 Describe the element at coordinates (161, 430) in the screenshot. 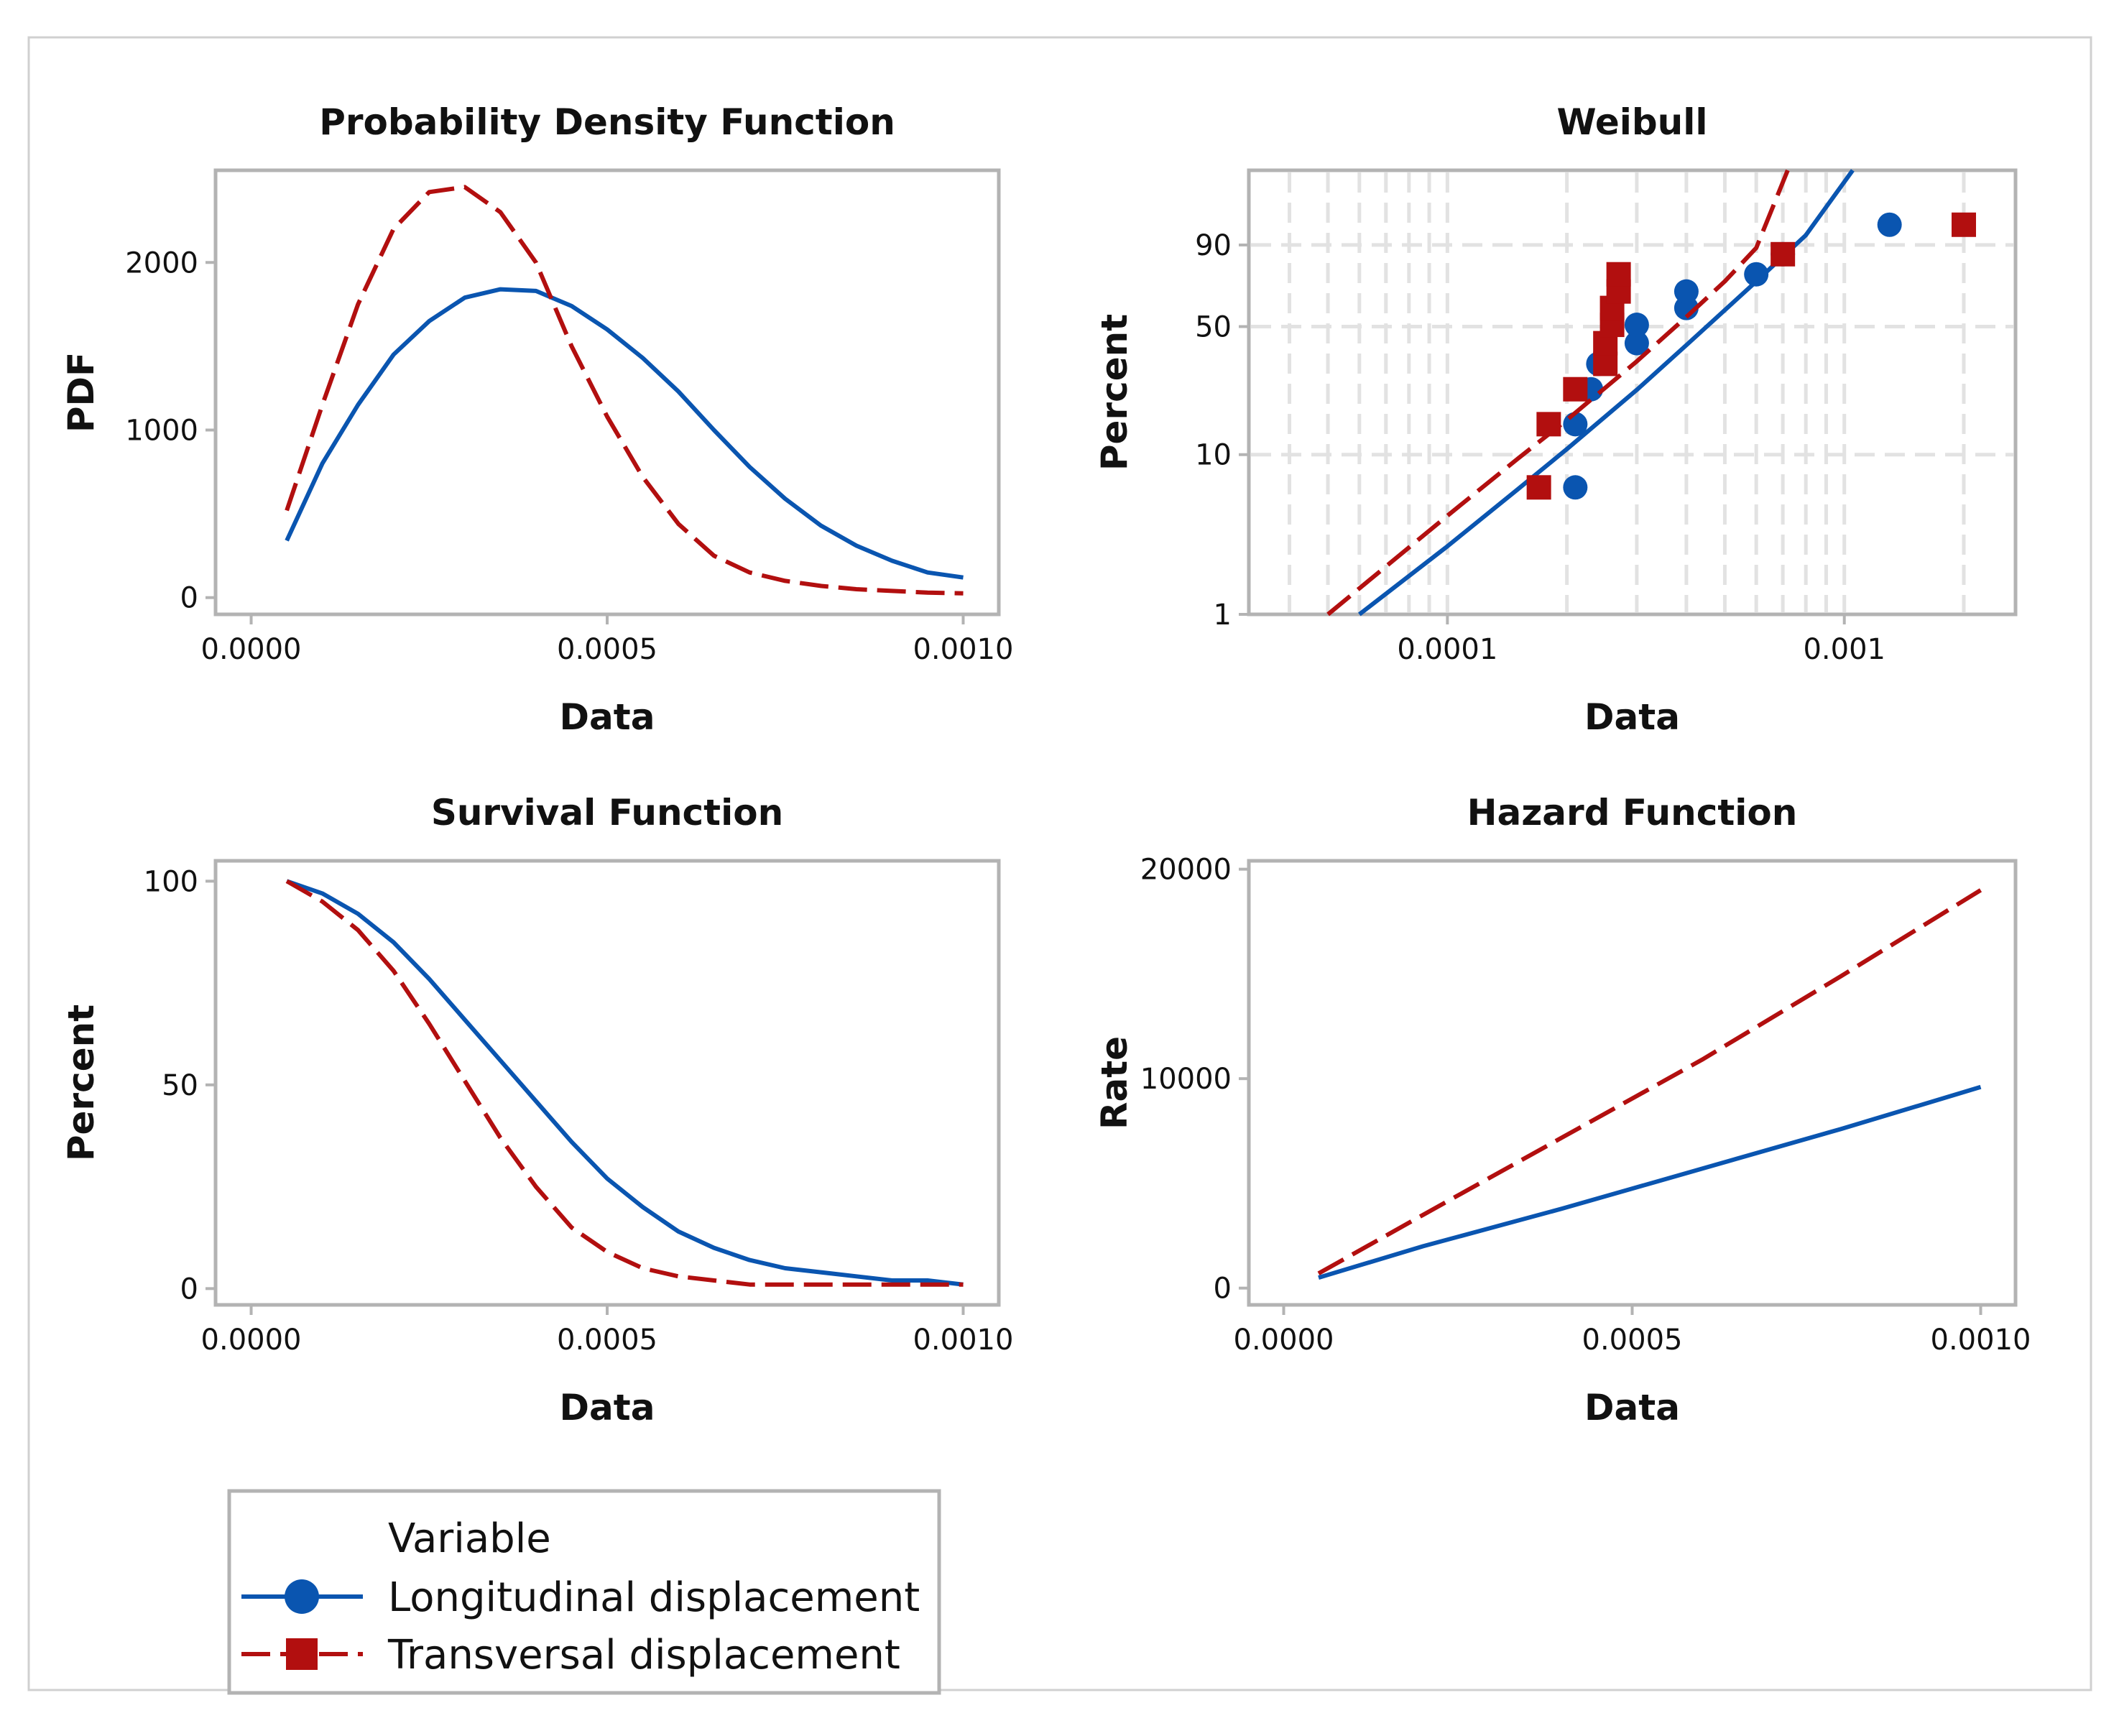

I see `pdf-y-tick-label: 1000` at that location.